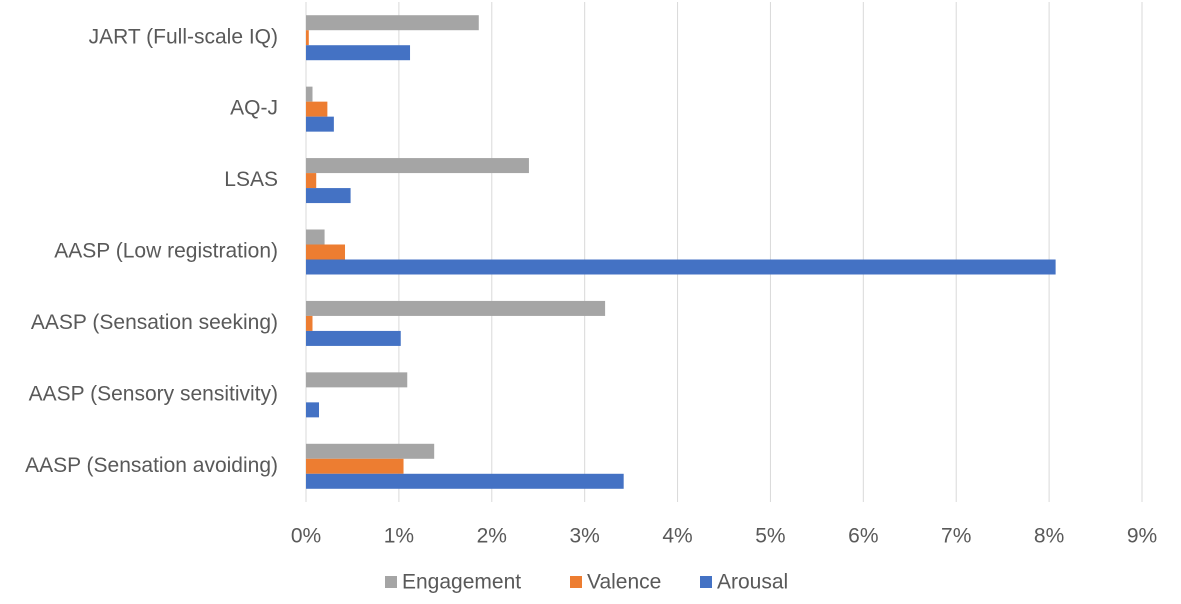 The height and width of the screenshot is (604, 1181). I want to click on legend-label: Engagement, so click(461, 582).